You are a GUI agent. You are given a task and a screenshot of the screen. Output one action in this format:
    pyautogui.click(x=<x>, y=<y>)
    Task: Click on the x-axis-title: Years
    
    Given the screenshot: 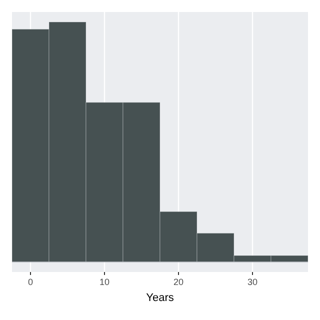 What is the action you would take?
    pyautogui.click(x=160, y=298)
    